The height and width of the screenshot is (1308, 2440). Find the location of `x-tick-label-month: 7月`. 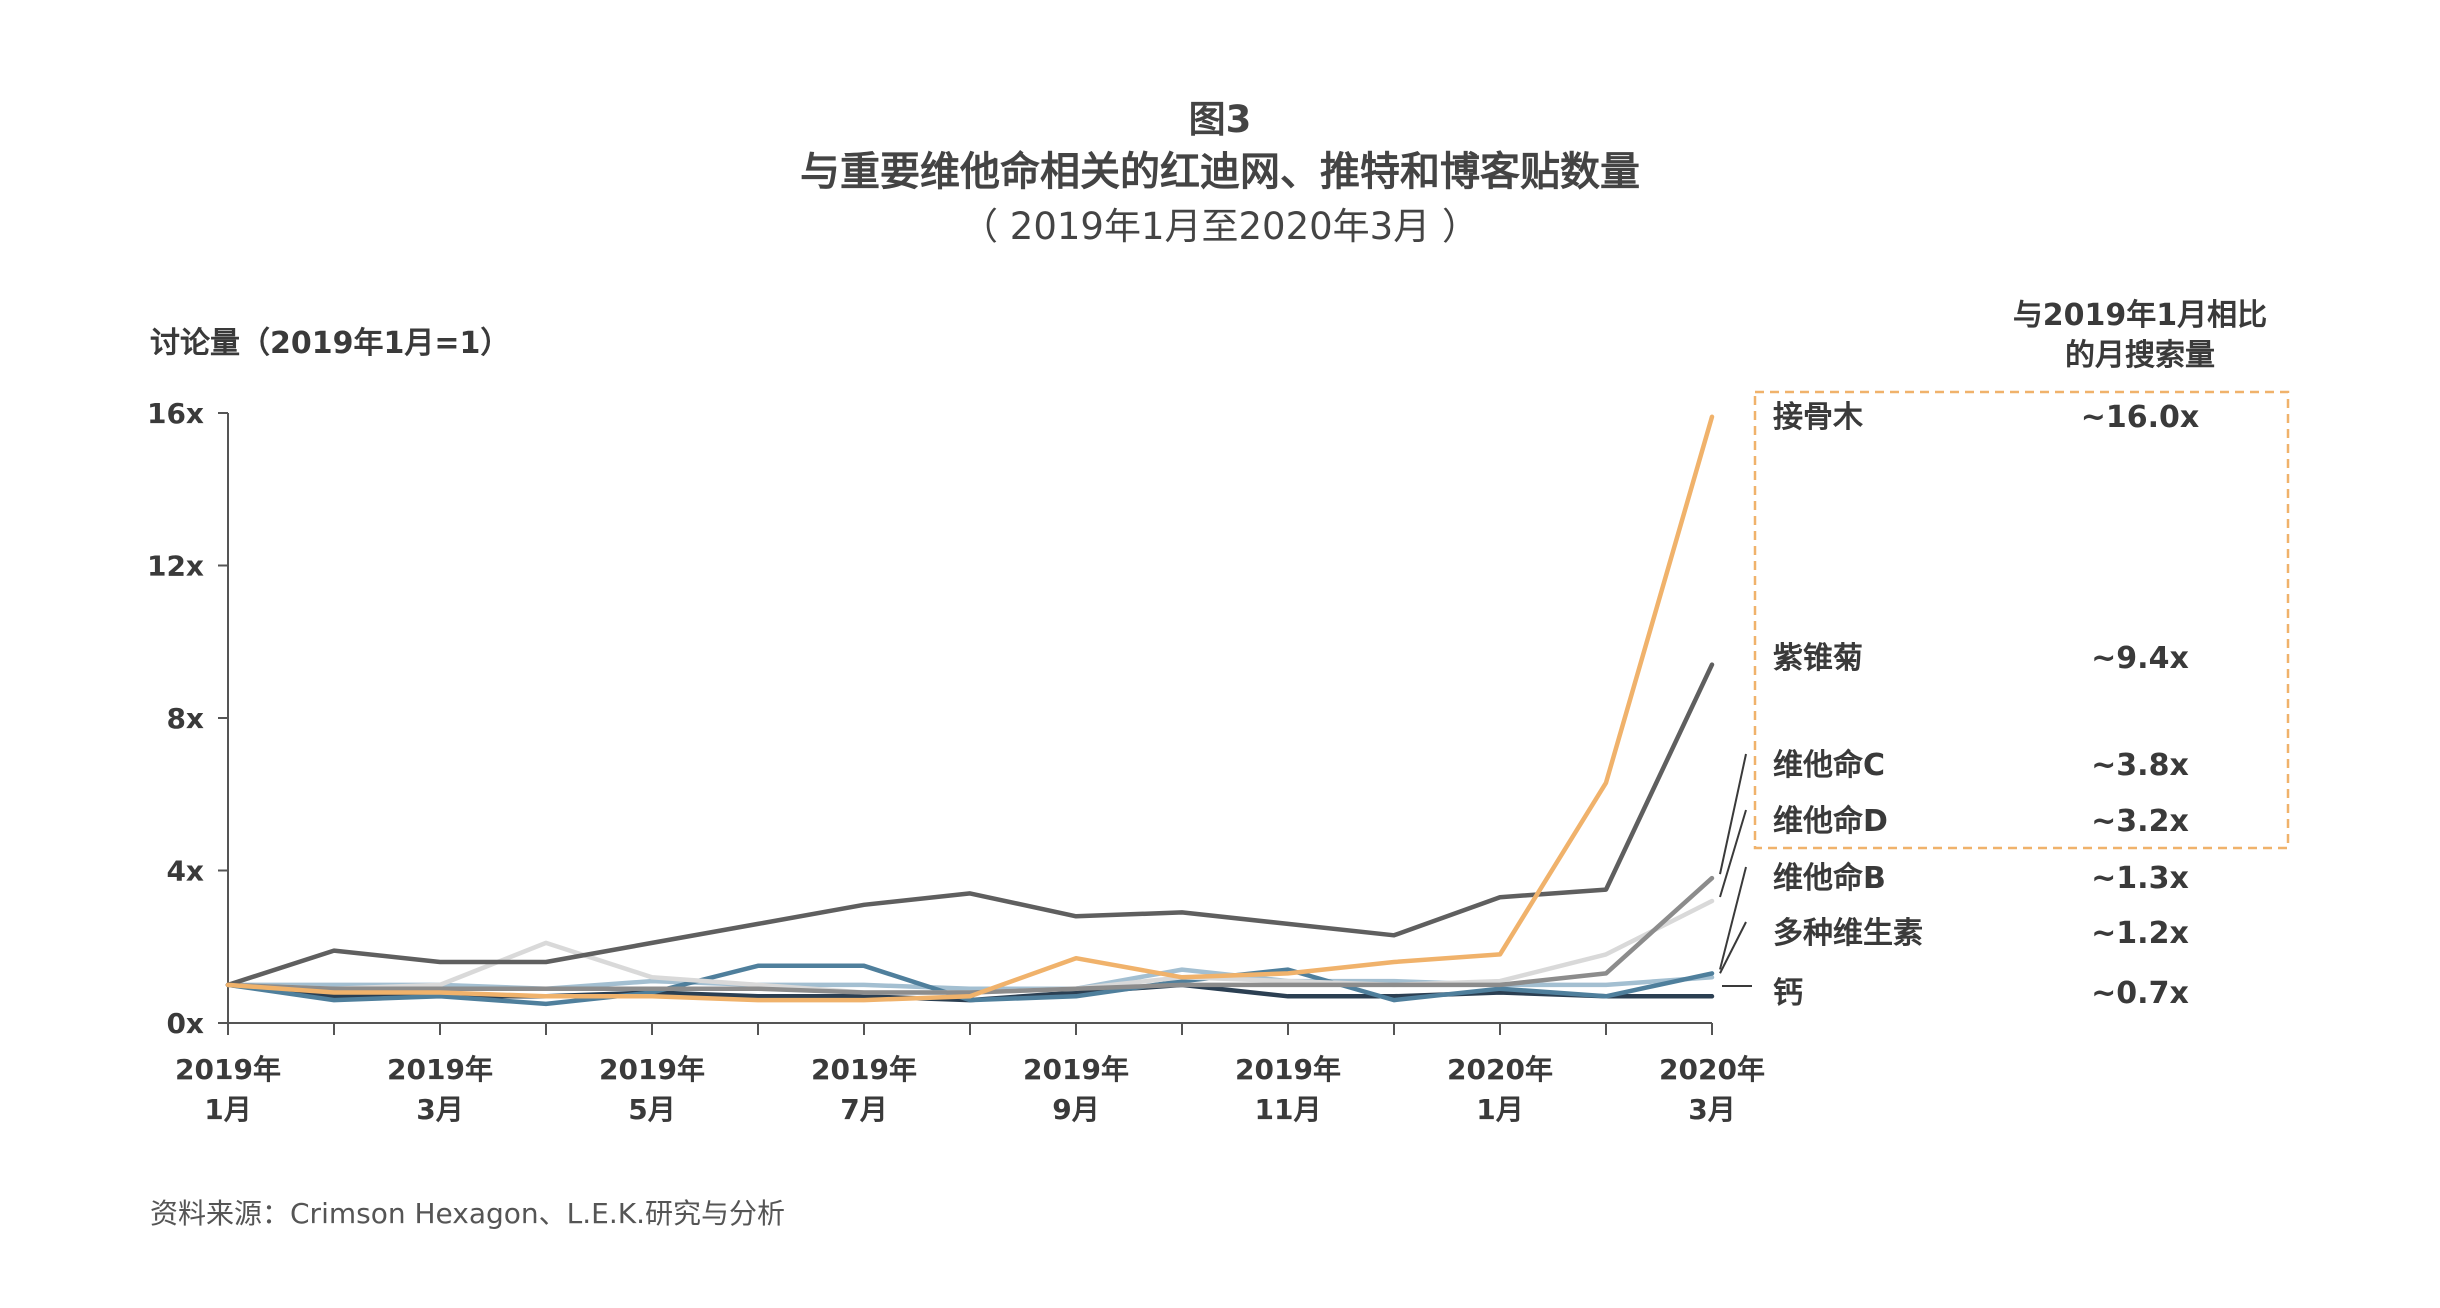

x-tick-label-month: 7月 is located at coordinates (863, 1109).